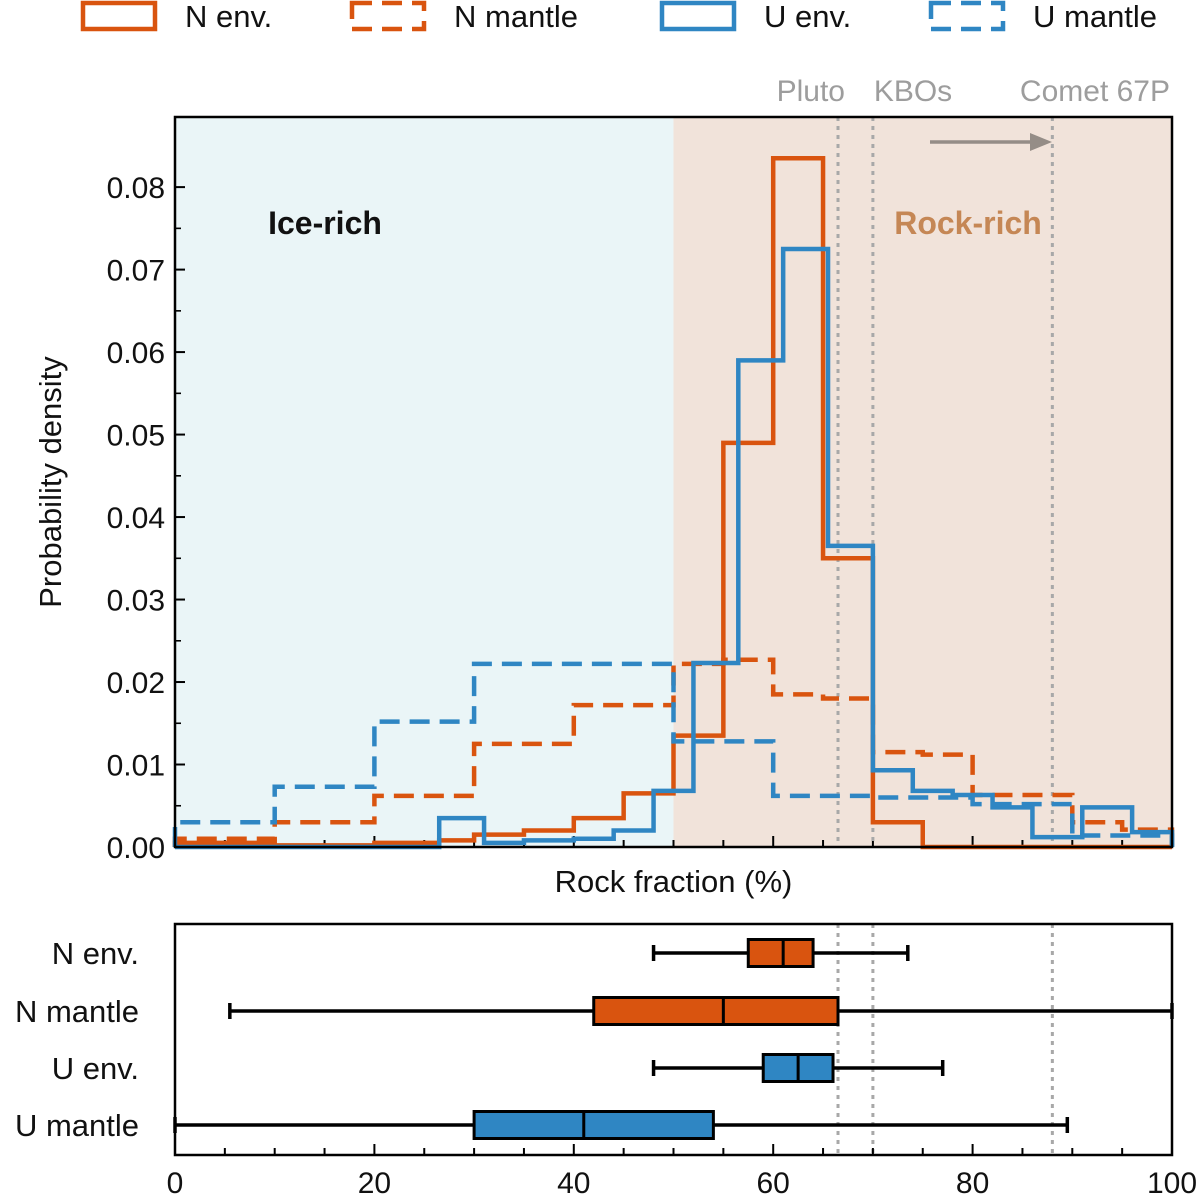 The height and width of the screenshot is (1198, 1200). What do you see at coordinates (674, 881) in the screenshot?
I see `x-axis-label: Rock fraction (%)` at bounding box center [674, 881].